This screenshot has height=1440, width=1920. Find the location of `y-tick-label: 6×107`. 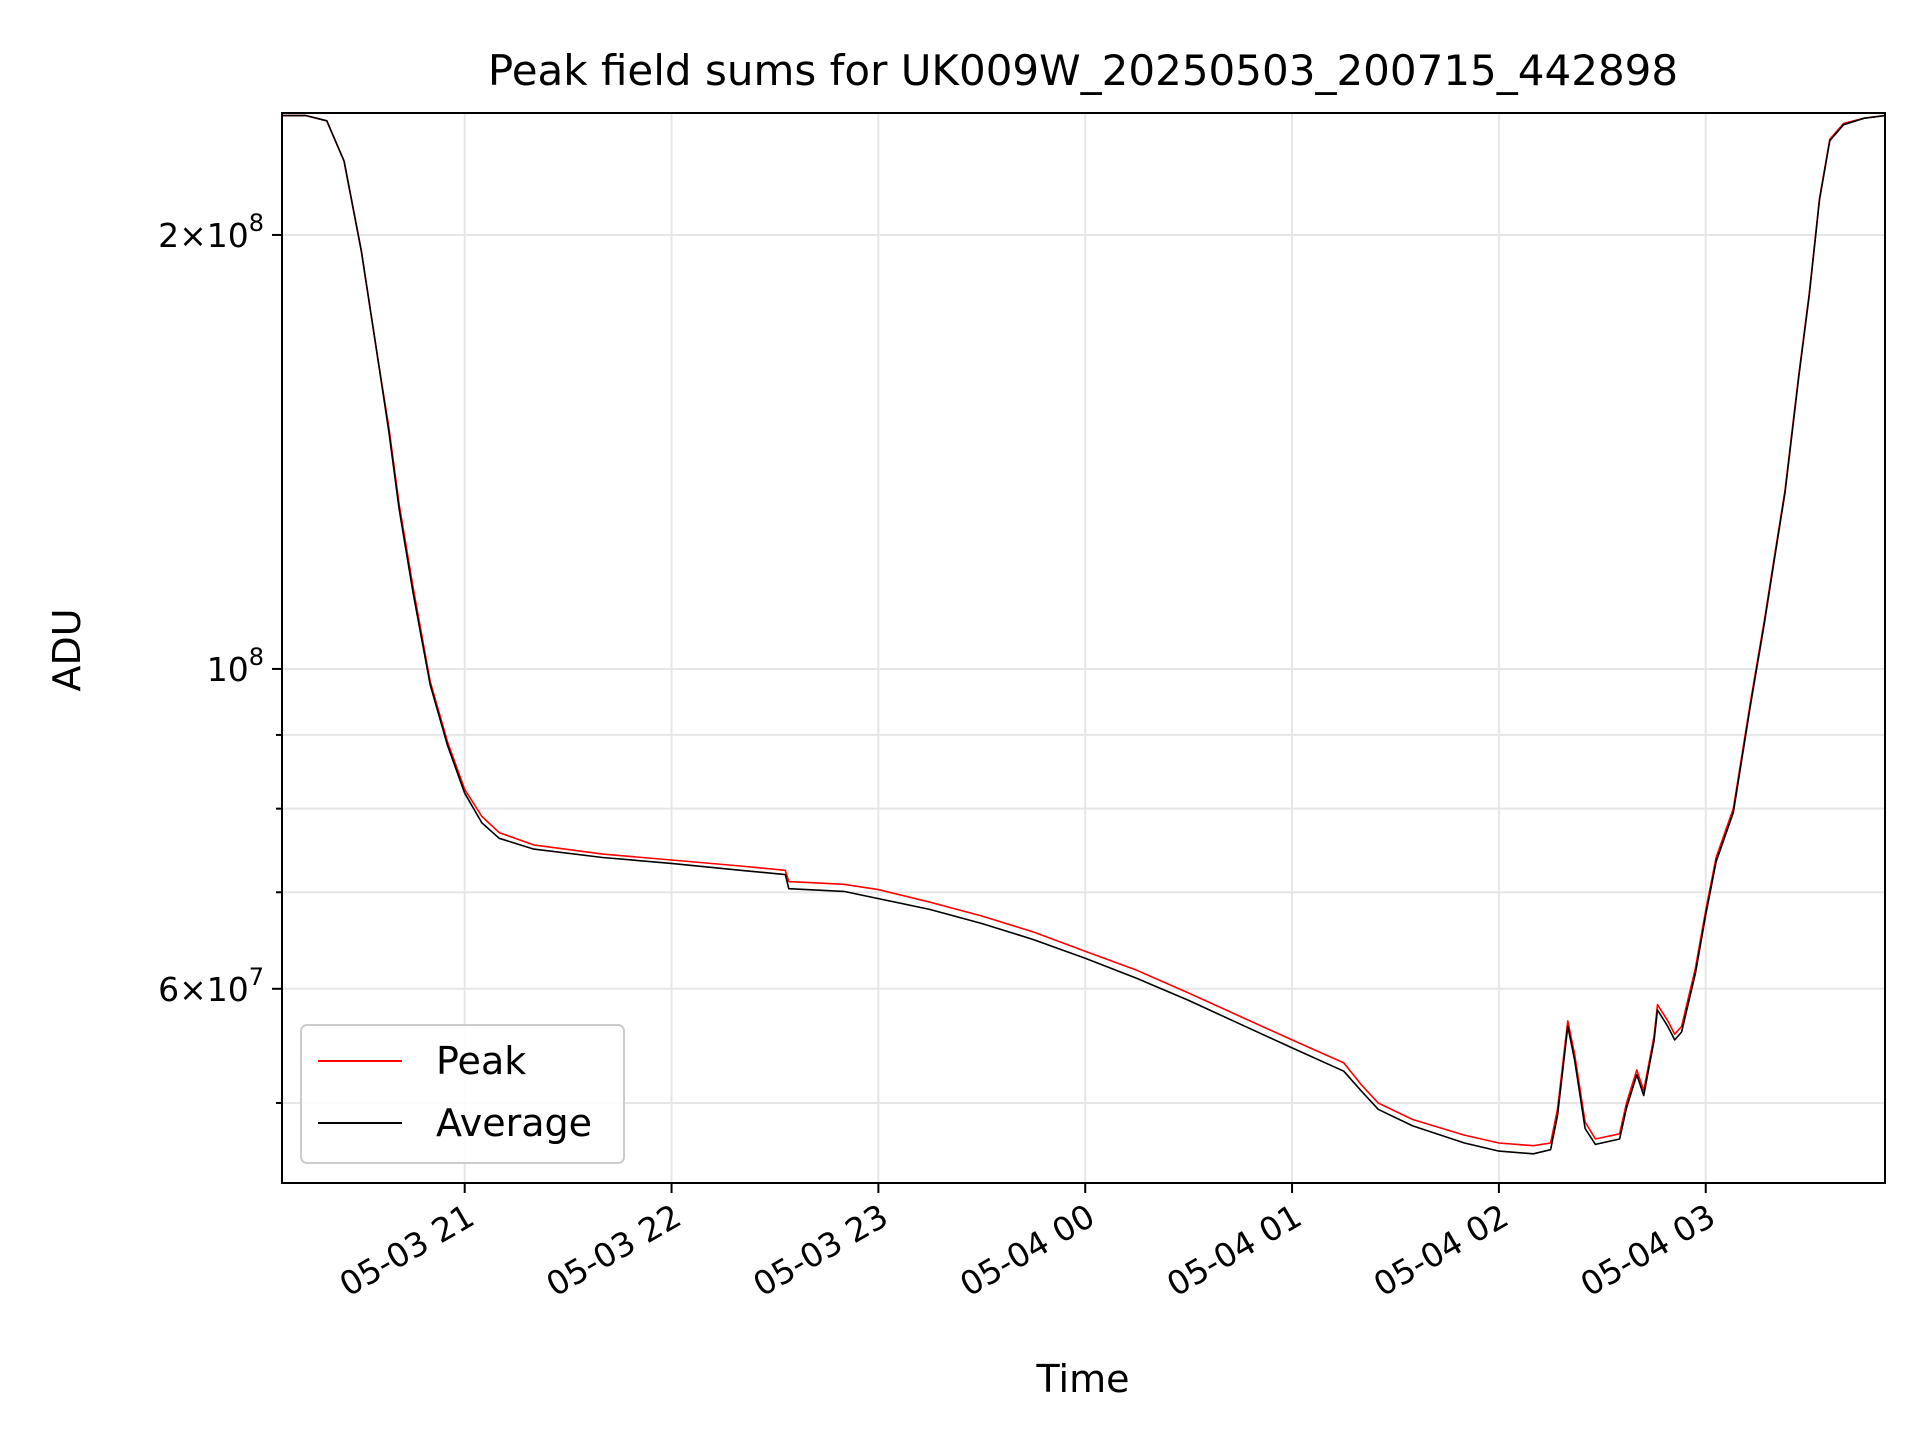

y-tick-label: 6×107 is located at coordinates (211, 986).